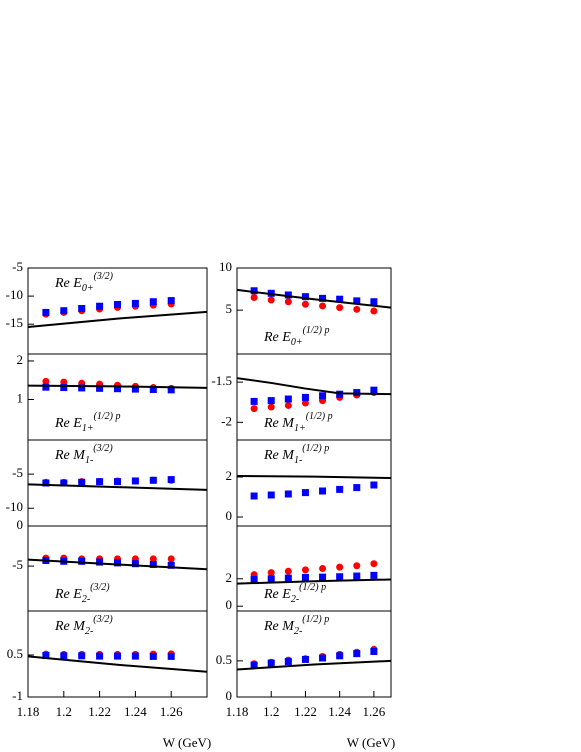 The width and height of the screenshot is (581, 752). Describe the element at coordinates (20, 359) in the screenshot. I see `y-tick-label: 2` at that location.